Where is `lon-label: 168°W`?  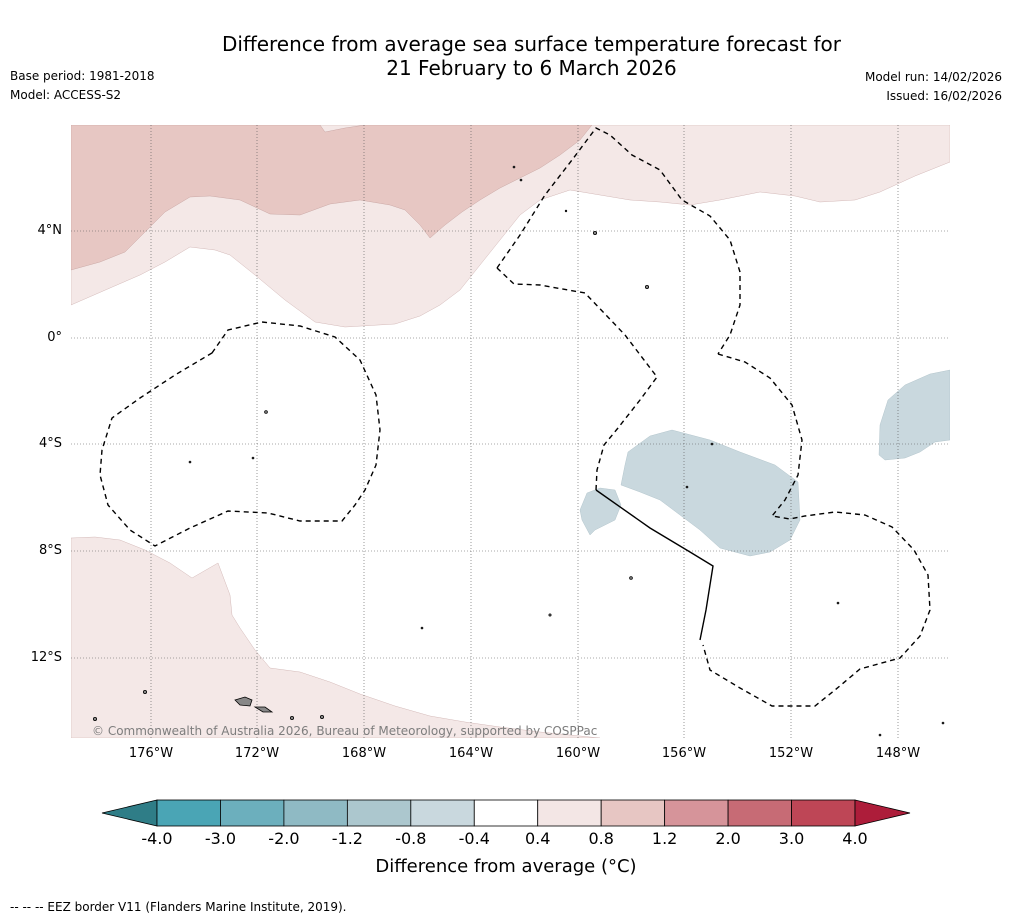 lon-label: 168°W is located at coordinates (364, 753).